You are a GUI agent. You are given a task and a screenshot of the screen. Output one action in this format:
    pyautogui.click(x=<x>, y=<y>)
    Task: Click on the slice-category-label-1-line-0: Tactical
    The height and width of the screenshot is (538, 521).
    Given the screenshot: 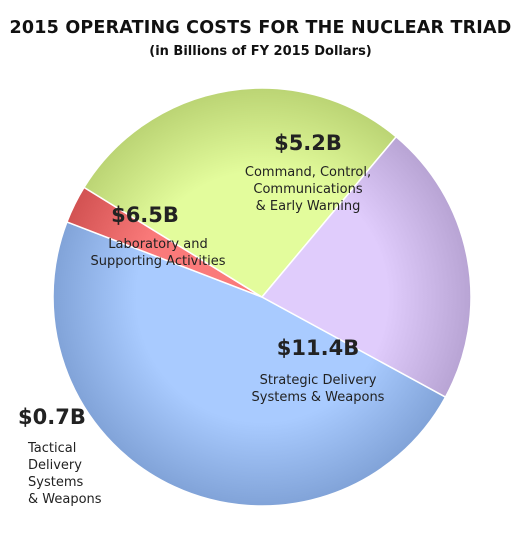 What is the action you would take?
    pyautogui.click(x=51, y=448)
    